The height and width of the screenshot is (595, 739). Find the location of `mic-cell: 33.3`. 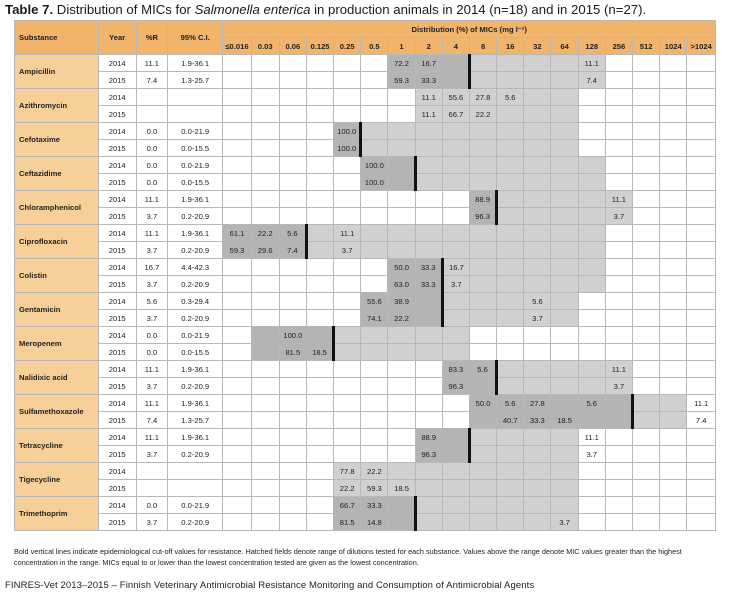

mic-cell: 33.3 is located at coordinates (537, 420).